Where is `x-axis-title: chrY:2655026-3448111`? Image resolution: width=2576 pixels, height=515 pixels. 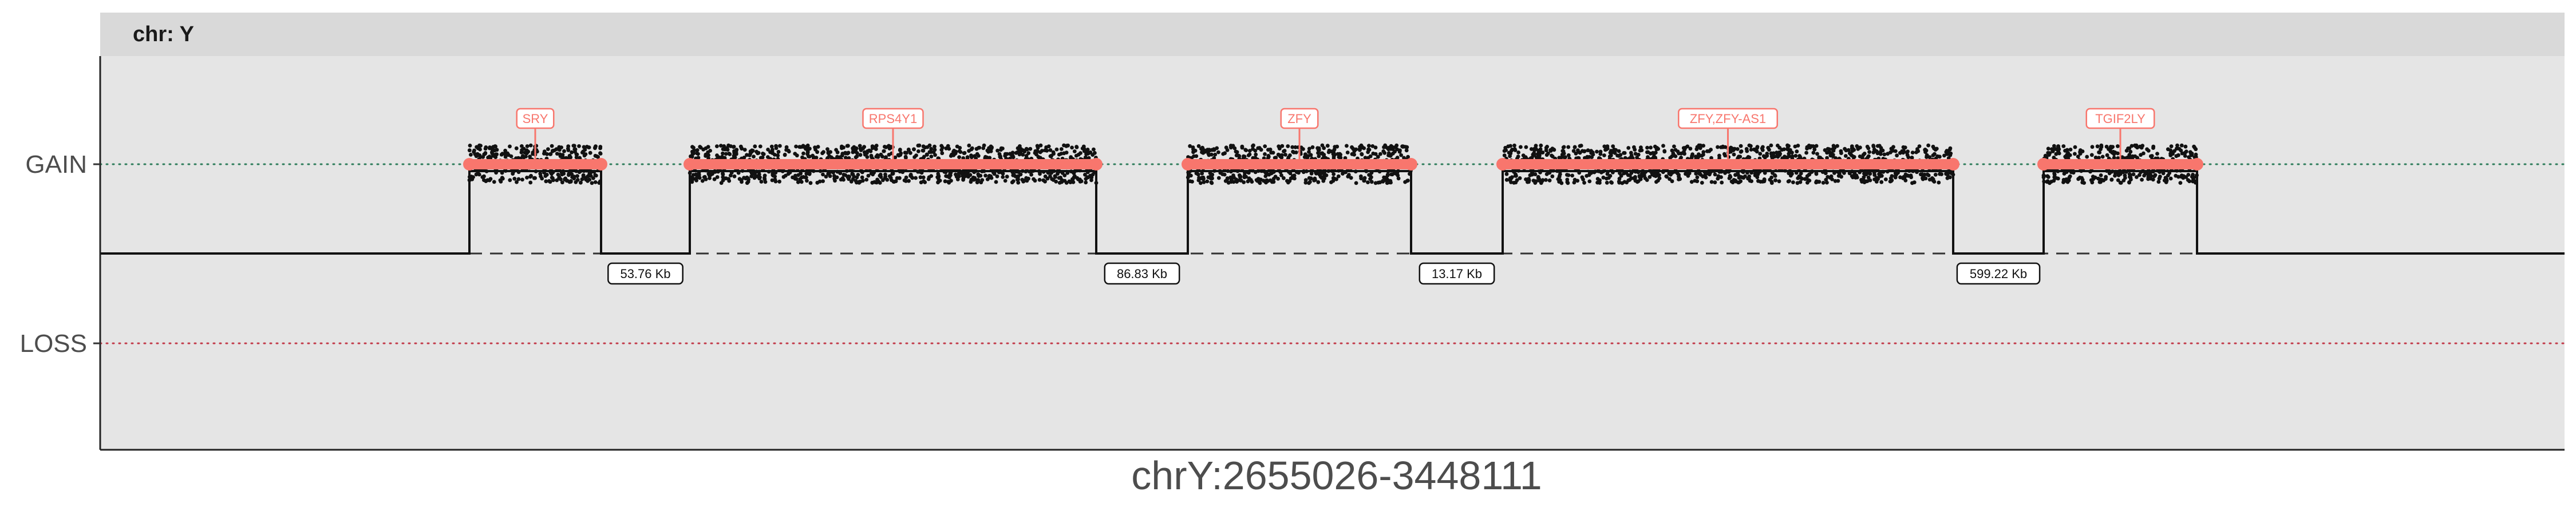 x-axis-title: chrY:2655026-3448111 is located at coordinates (1336, 475).